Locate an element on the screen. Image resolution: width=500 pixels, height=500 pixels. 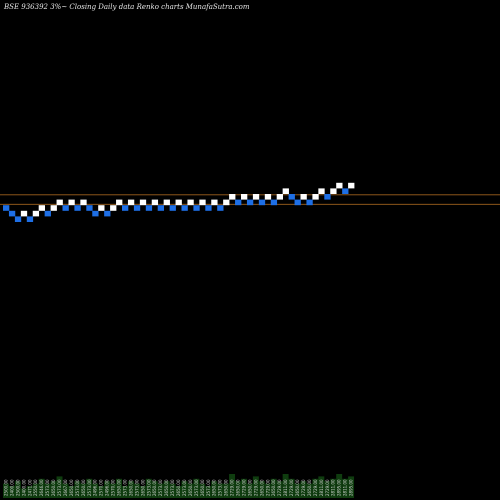
x-tick-label: 2400.00 is located at coordinates (11, 487).